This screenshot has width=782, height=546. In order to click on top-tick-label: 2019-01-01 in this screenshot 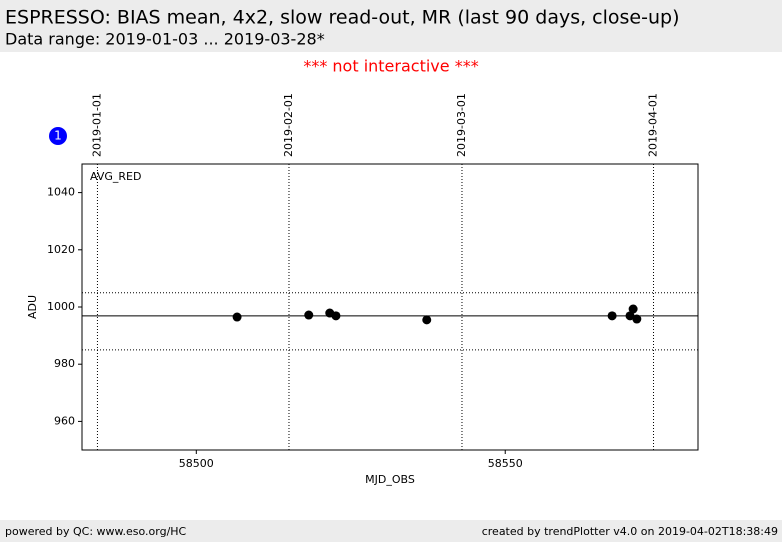, I will do `click(96, 125)`.